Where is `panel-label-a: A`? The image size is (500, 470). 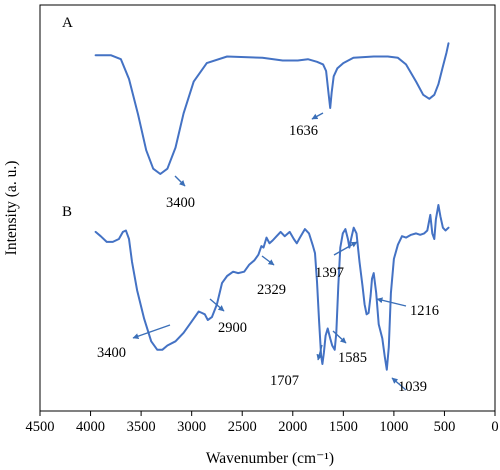 panel-label-a: A is located at coordinates (67, 23).